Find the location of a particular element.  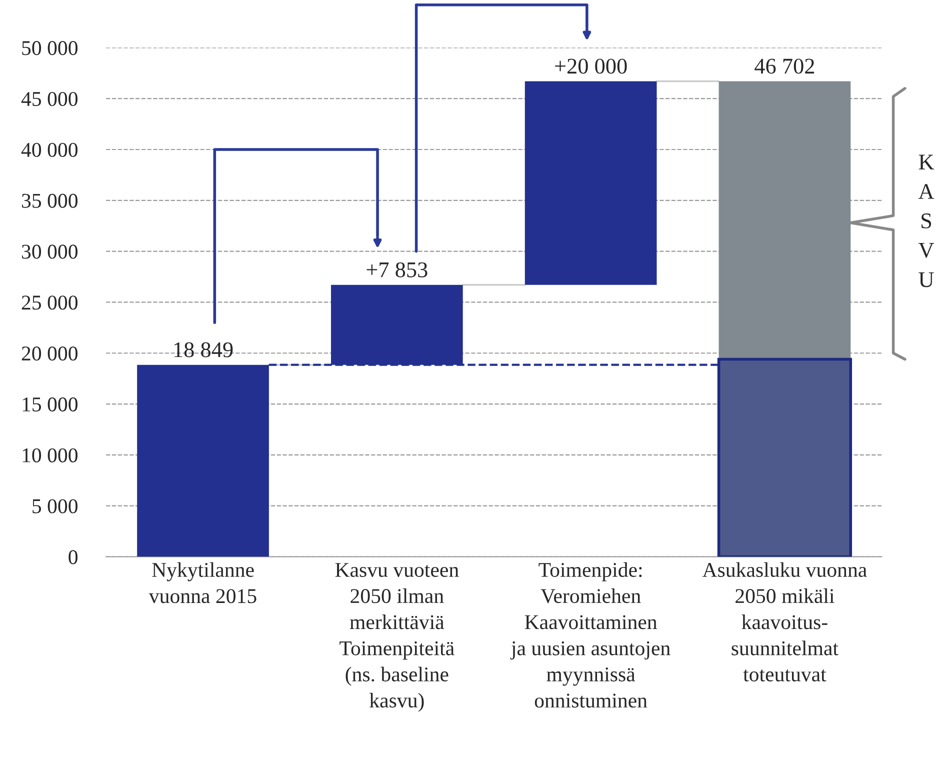

y-tick-label: 45 000 is located at coordinates (49, 99).